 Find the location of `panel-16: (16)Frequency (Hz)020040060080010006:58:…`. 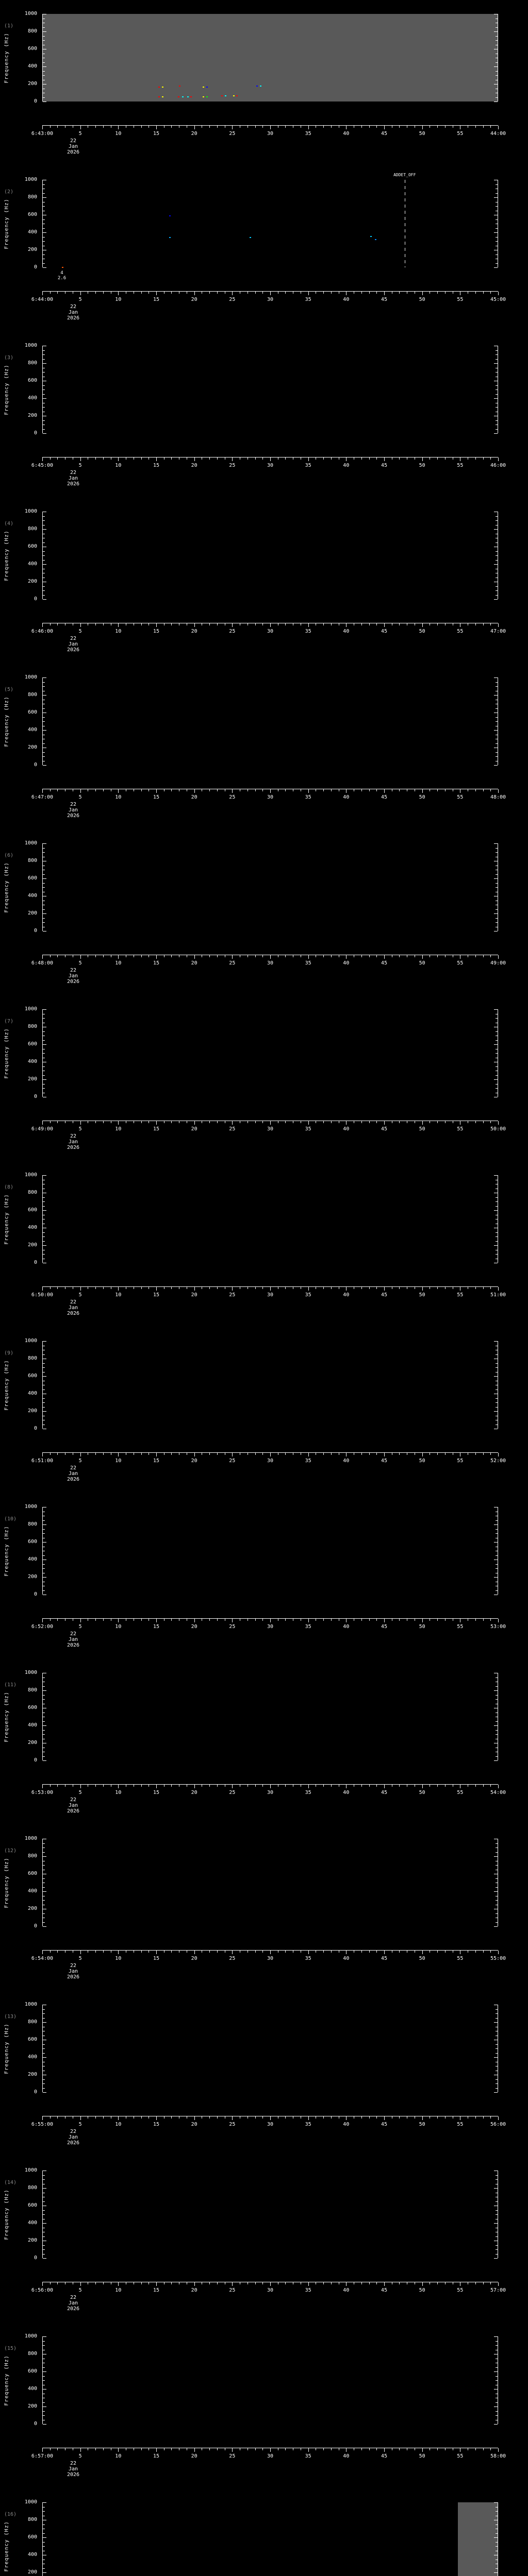

panel-16: (16)Frequency (Hz)020040060080010006:58:… is located at coordinates (264, 2532).